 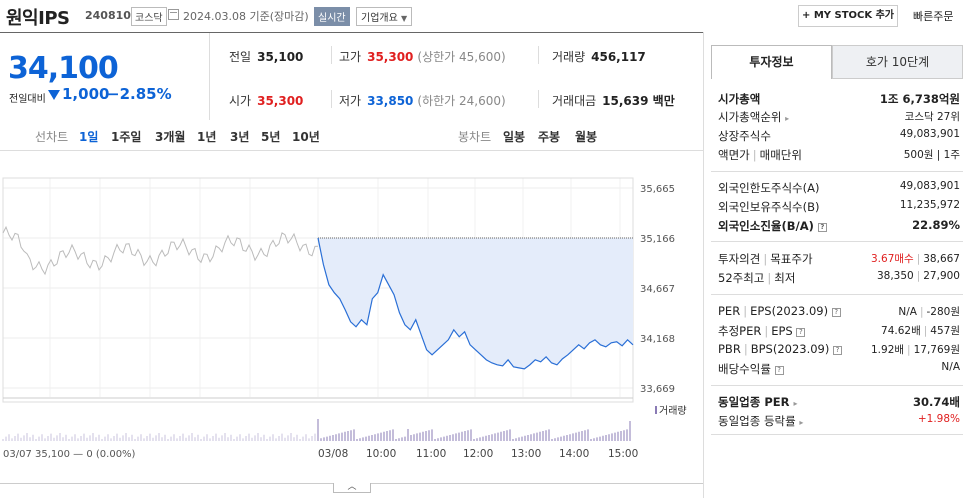 I want to click on stat-label: 거래대금, so click(x=574, y=101).